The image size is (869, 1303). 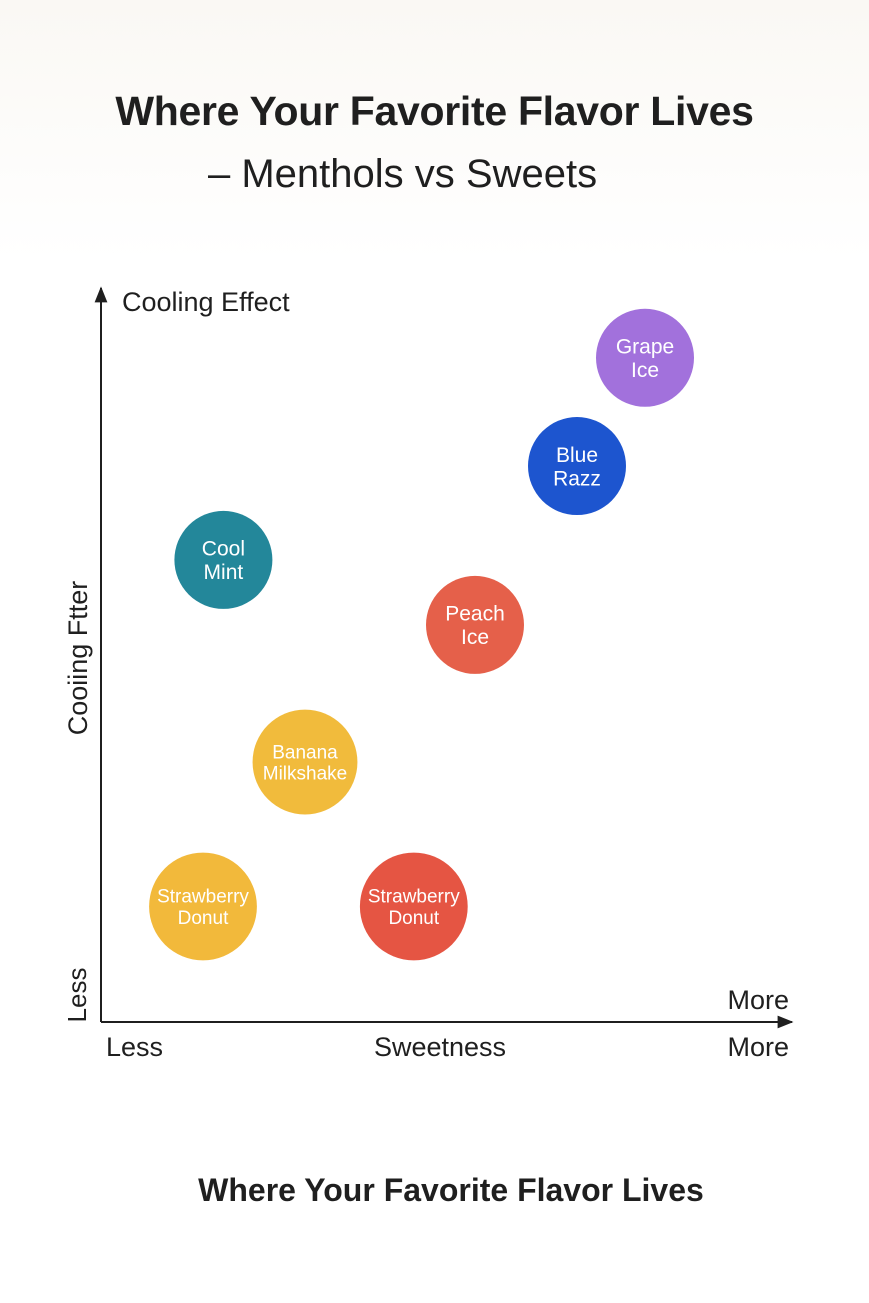 What do you see at coordinates (577, 455) in the screenshot?
I see `bubble-label: Blue` at bounding box center [577, 455].